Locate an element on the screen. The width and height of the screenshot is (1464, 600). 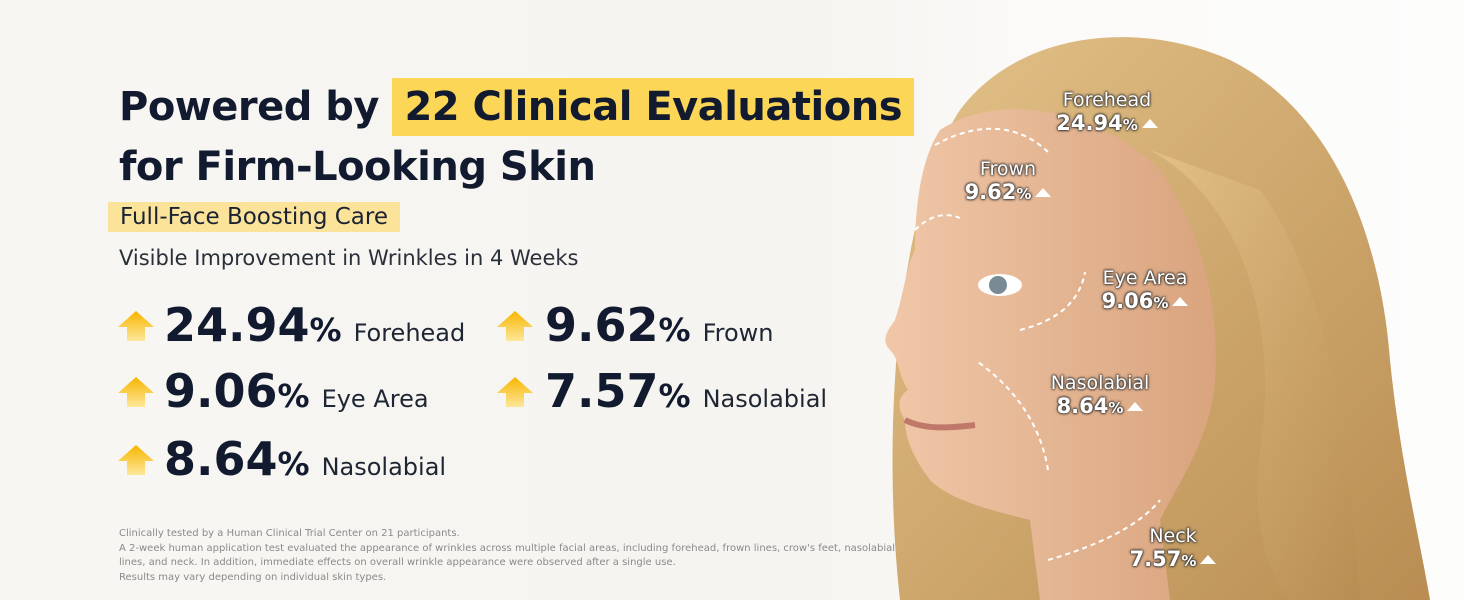
face-label-name: Neck is located at coordinates (1173, 536).